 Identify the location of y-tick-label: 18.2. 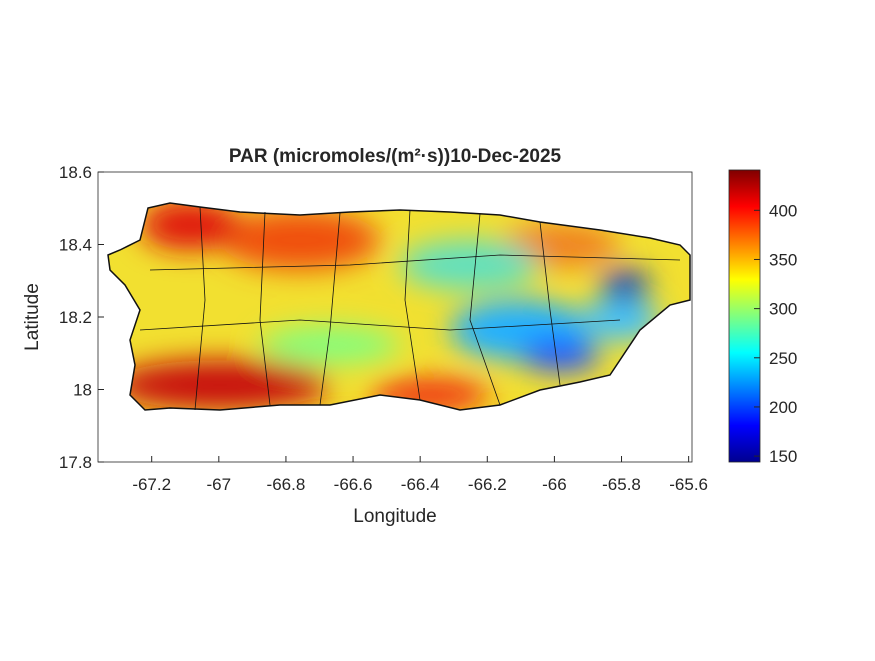
(75, 317).